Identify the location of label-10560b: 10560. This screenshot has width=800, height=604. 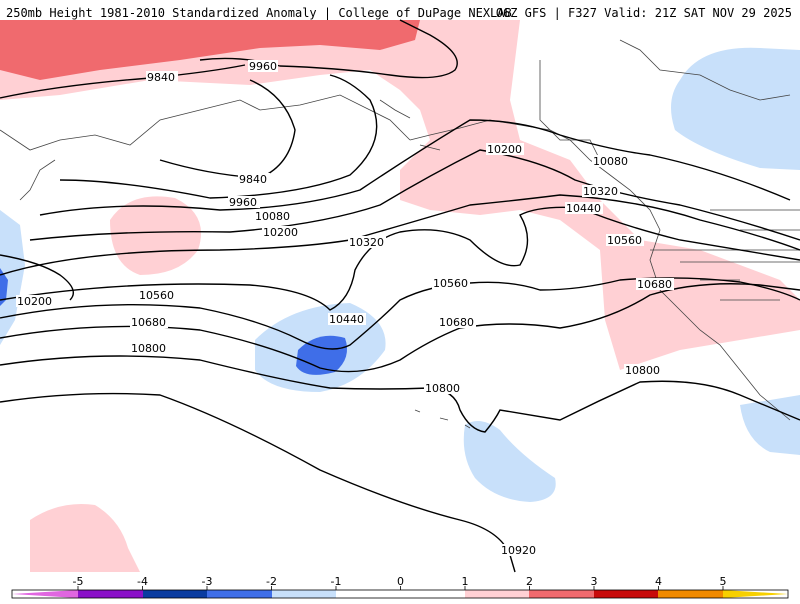
(450, 283).